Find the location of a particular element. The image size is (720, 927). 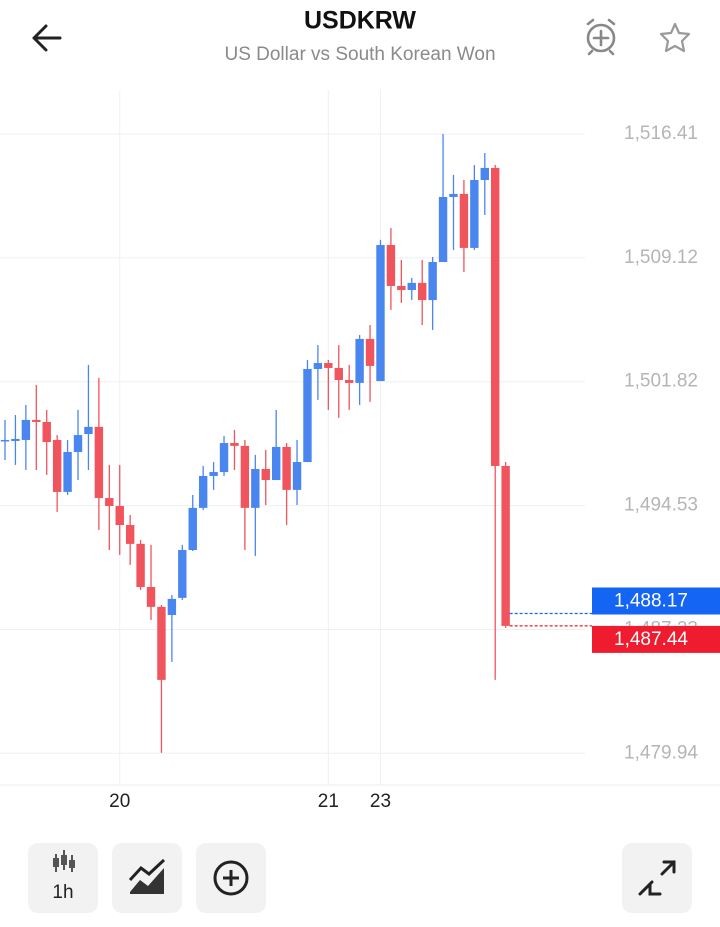

fullscreen-button is located at coordinates (657, 878).